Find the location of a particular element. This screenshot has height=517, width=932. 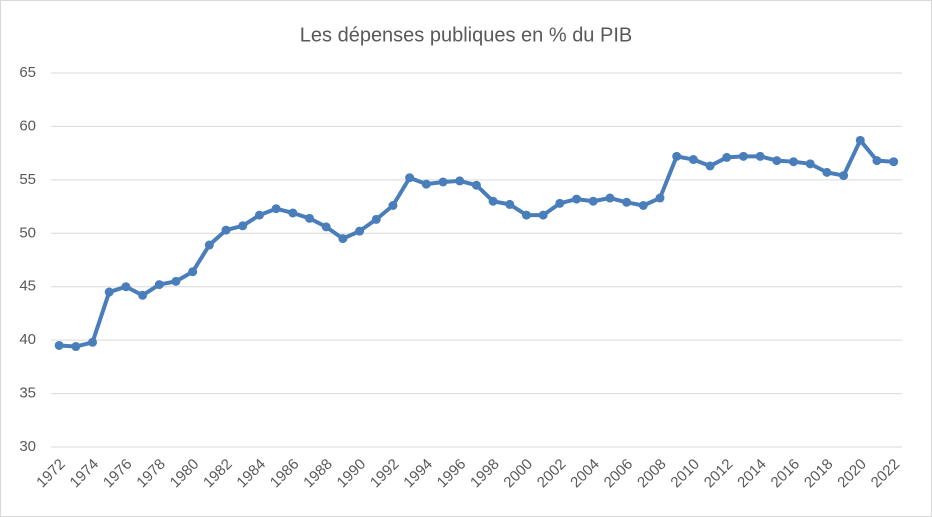

y-tick-label: 40 is located at coordinates (27, 339).